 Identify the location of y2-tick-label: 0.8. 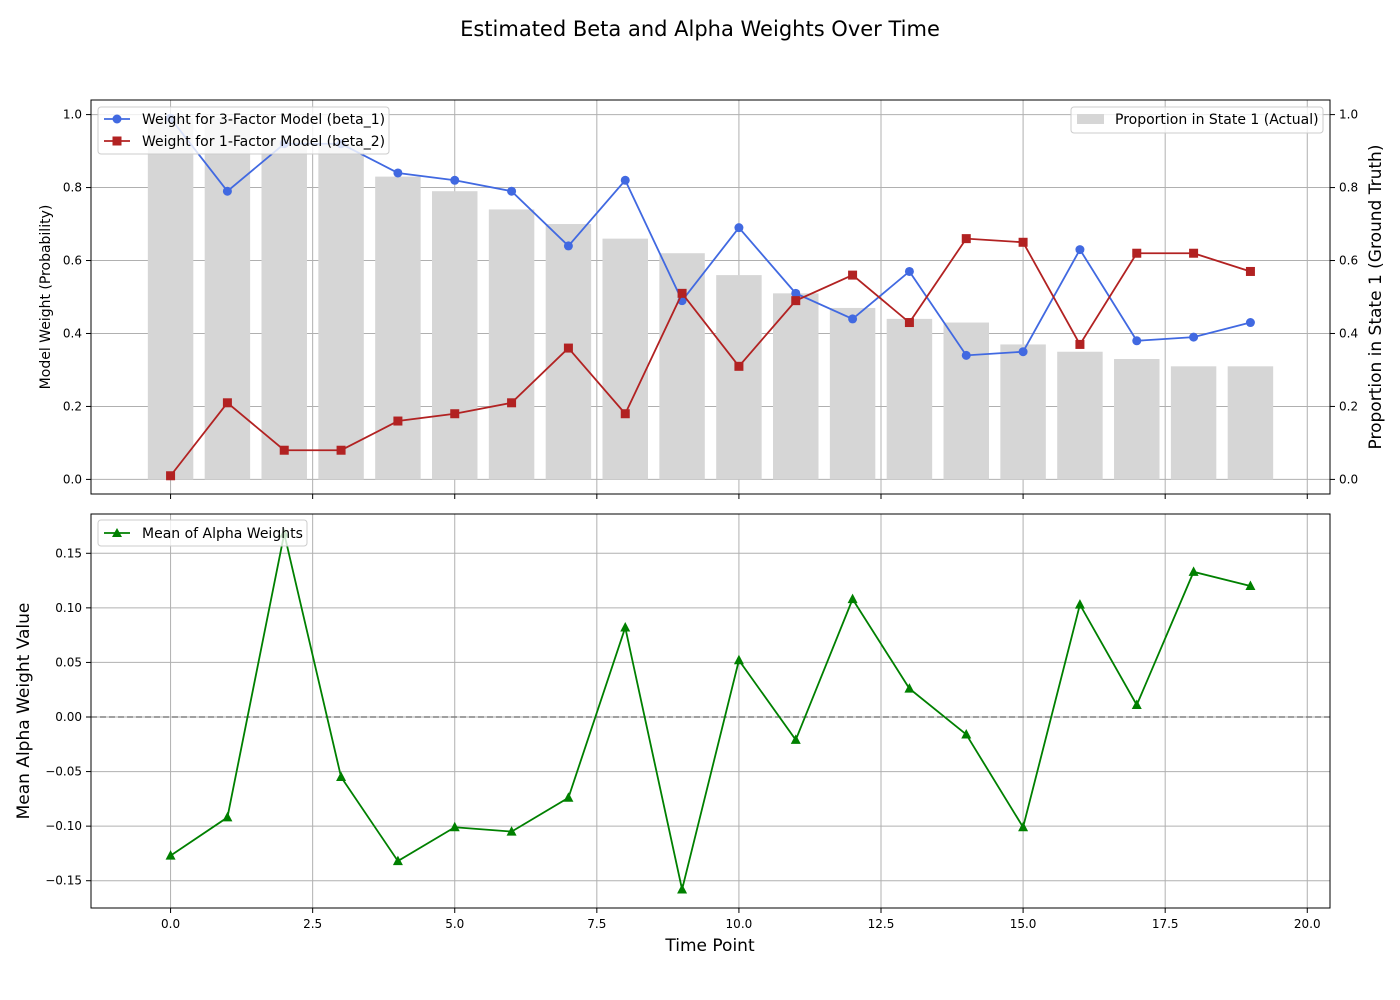
(1348, 188).